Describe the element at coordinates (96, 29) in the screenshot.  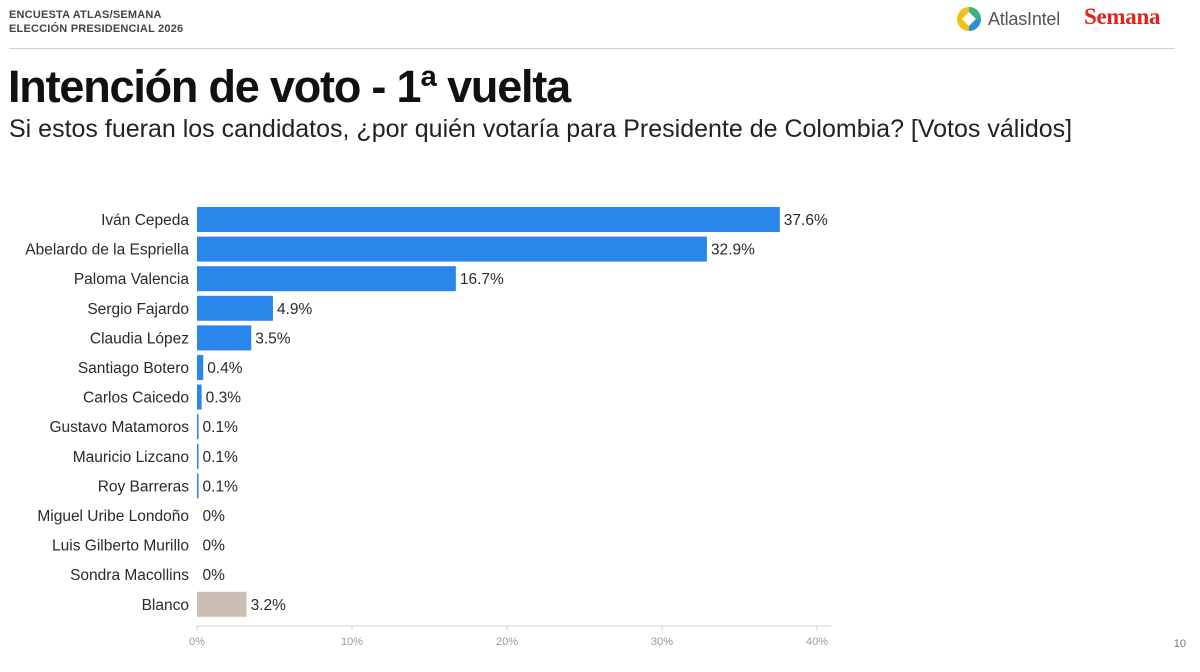
I see `survey-label-line2: ELECCIÓN PRESIDENCIAL 2026` at that location.